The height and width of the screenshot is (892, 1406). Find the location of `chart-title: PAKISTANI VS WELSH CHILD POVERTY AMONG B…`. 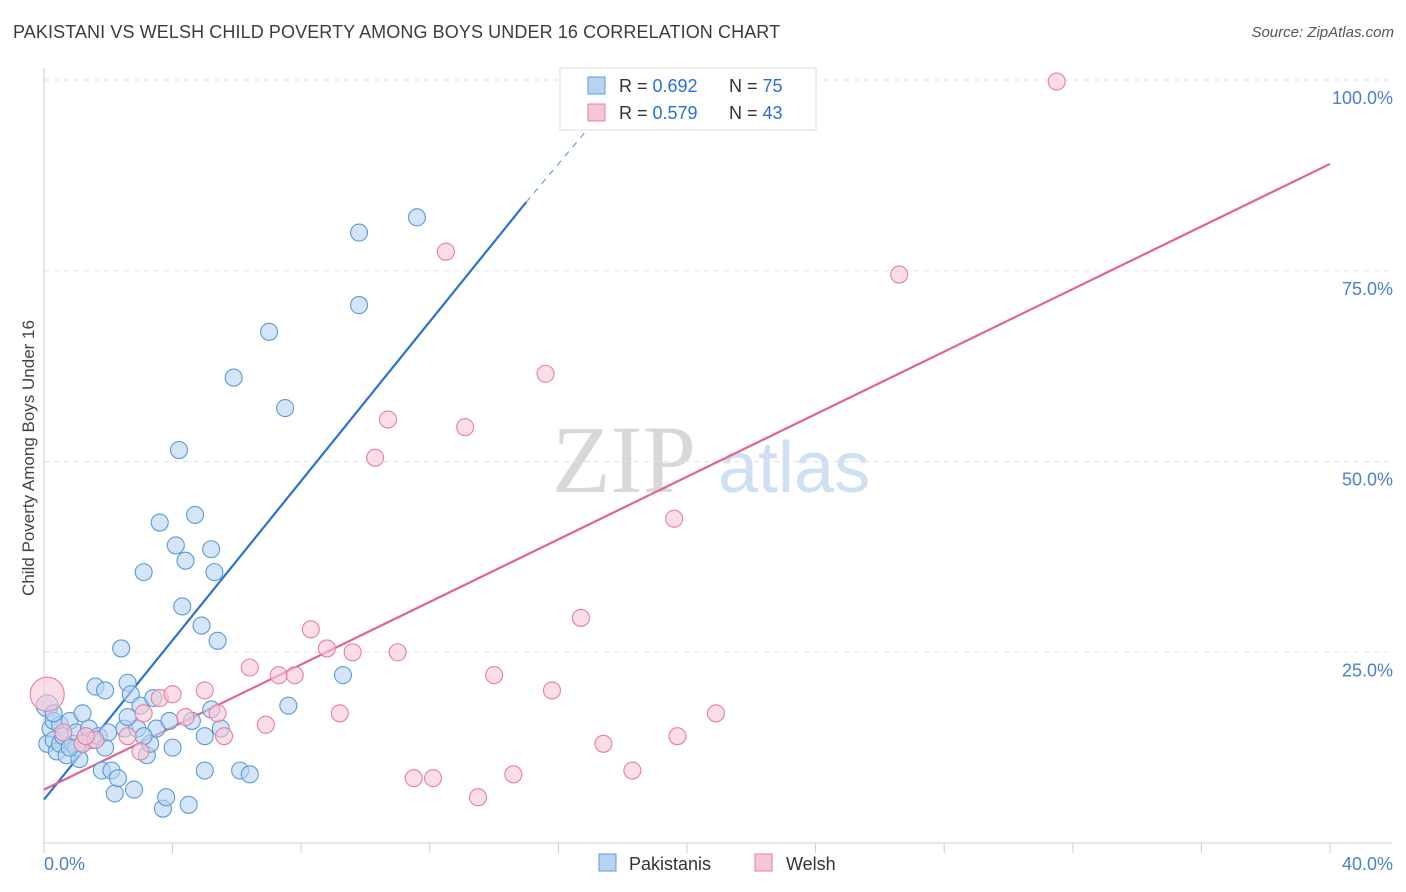

chart-title: PAKISTANI VS WELSH CHILD POVERTY AMONG B… is located at coordinates (397, 32).